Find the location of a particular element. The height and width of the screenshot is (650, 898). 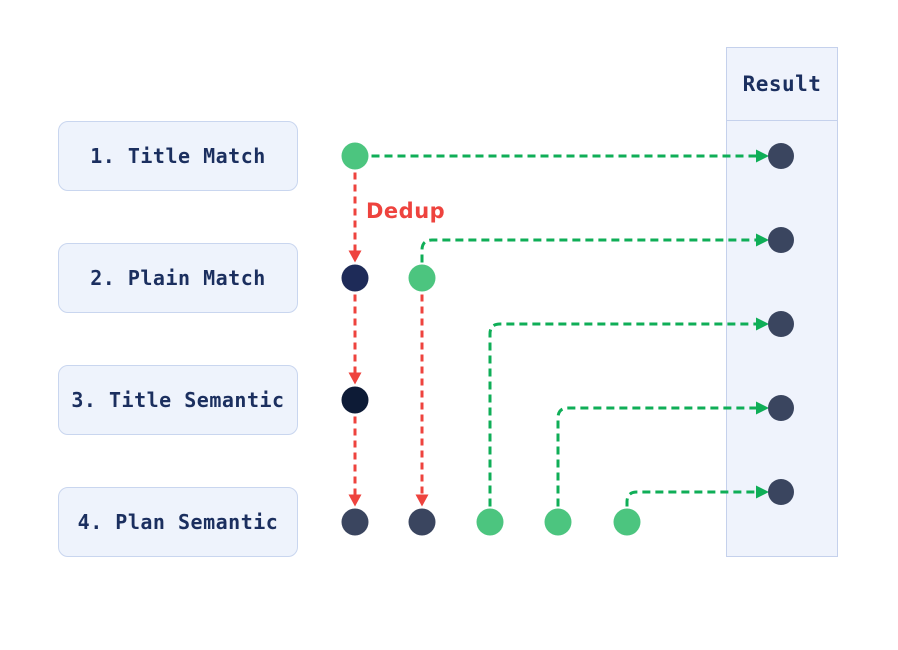

stage-box-title-semantic: 3. Title Semantic is located at coordinates (178, 400).